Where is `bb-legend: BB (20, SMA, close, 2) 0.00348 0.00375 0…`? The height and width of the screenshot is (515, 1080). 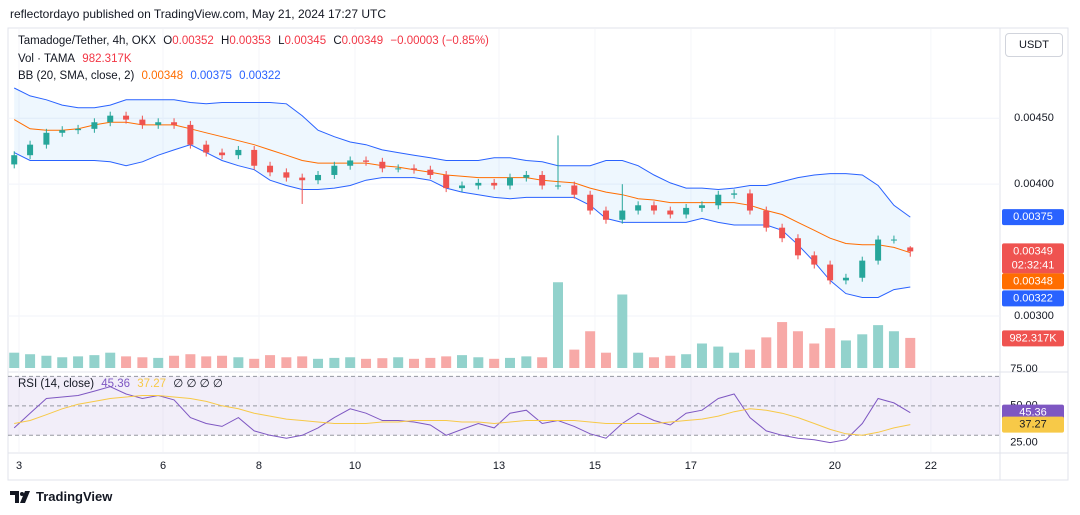
bb-legend: BB (20, SMA, close, 2) 0.00348 0.00375 0… is located at coordinates (151, 76).